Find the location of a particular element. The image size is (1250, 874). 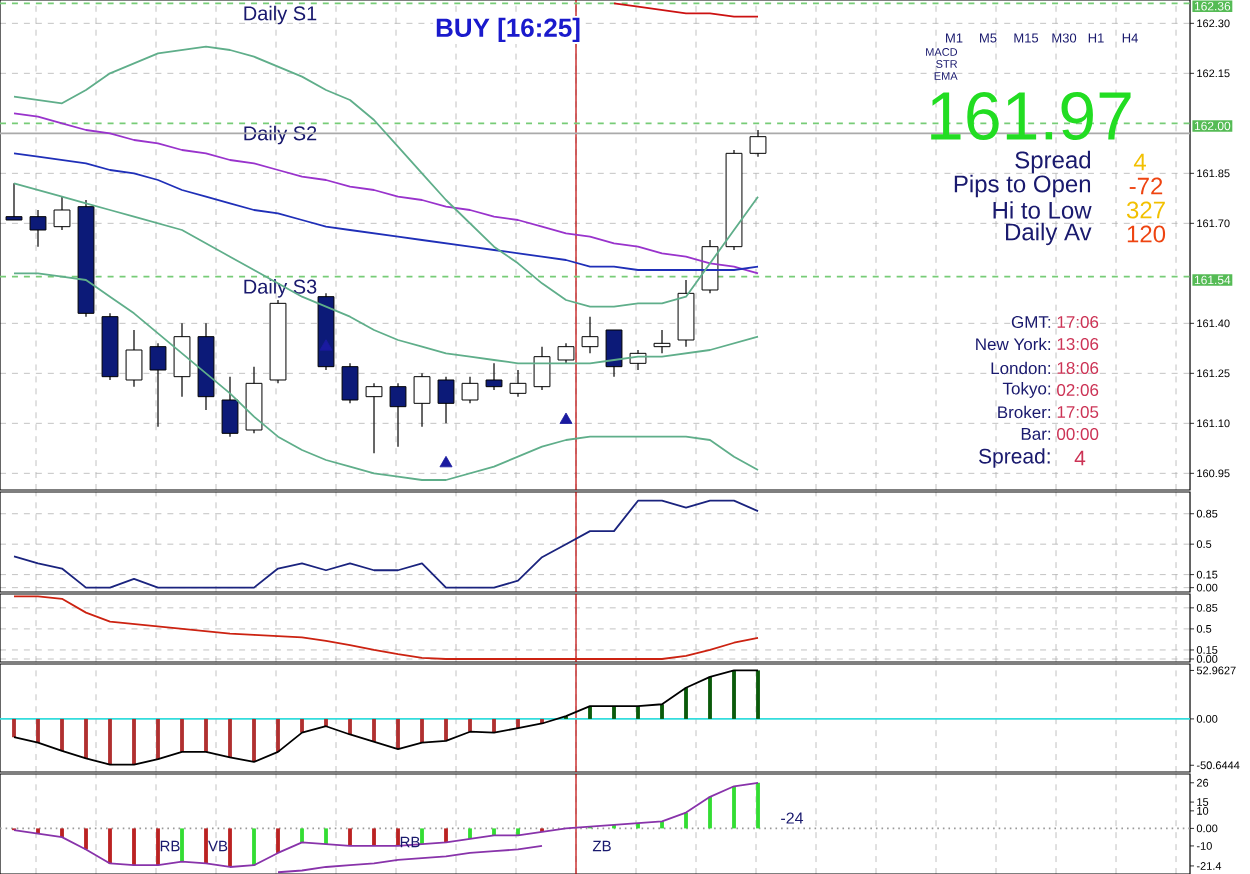

text: New York: is located at coordinates (1013, 344).